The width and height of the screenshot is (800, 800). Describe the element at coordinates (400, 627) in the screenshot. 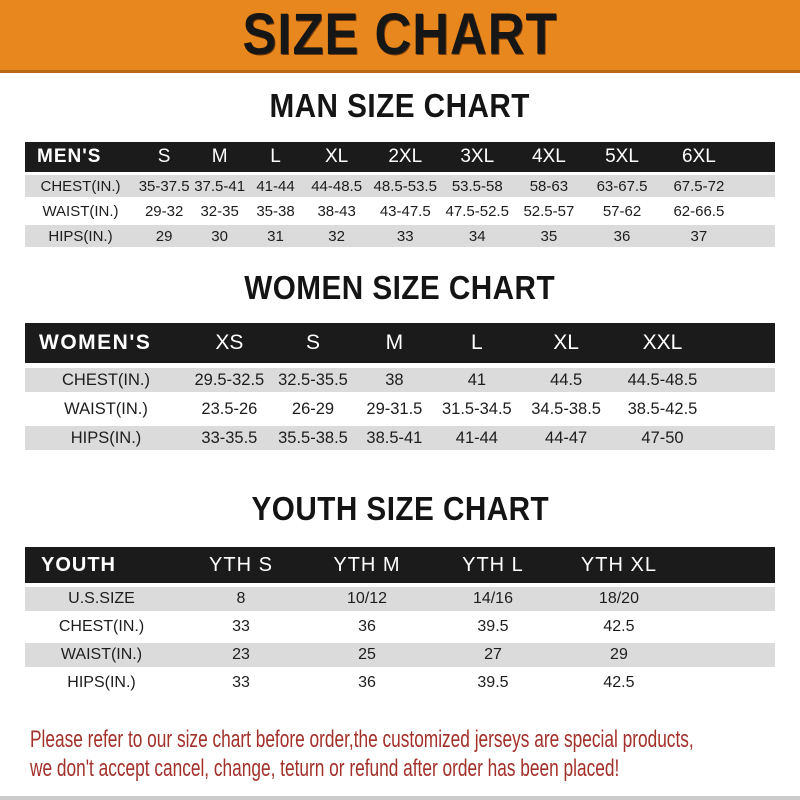

I see `youth-chest-row: CHEST(IN.) 33 36 39.5 42.5` at that location.